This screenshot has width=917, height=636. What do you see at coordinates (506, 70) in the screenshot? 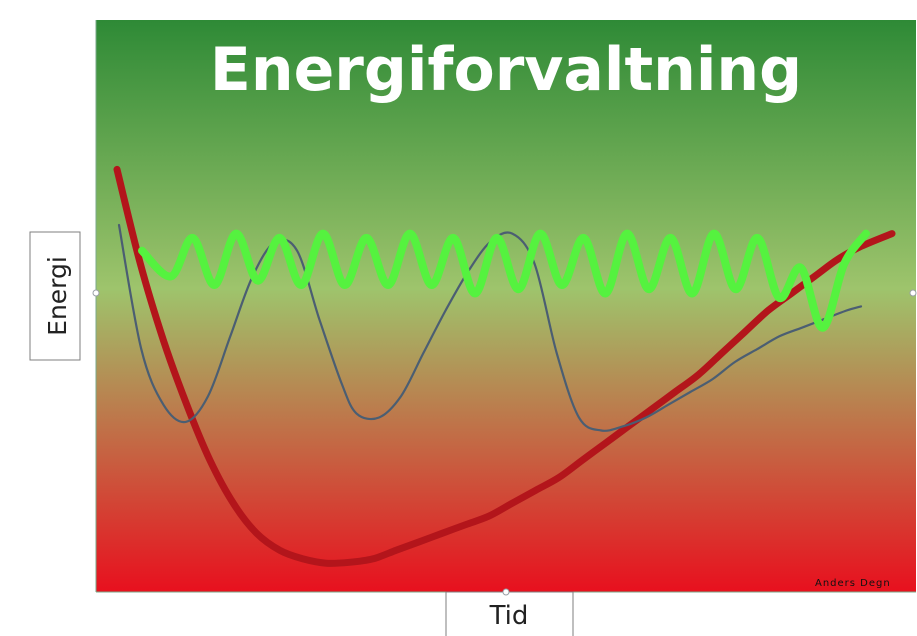
I see `chart-title: Energiforvaltning` at bounding box center [506, 70].